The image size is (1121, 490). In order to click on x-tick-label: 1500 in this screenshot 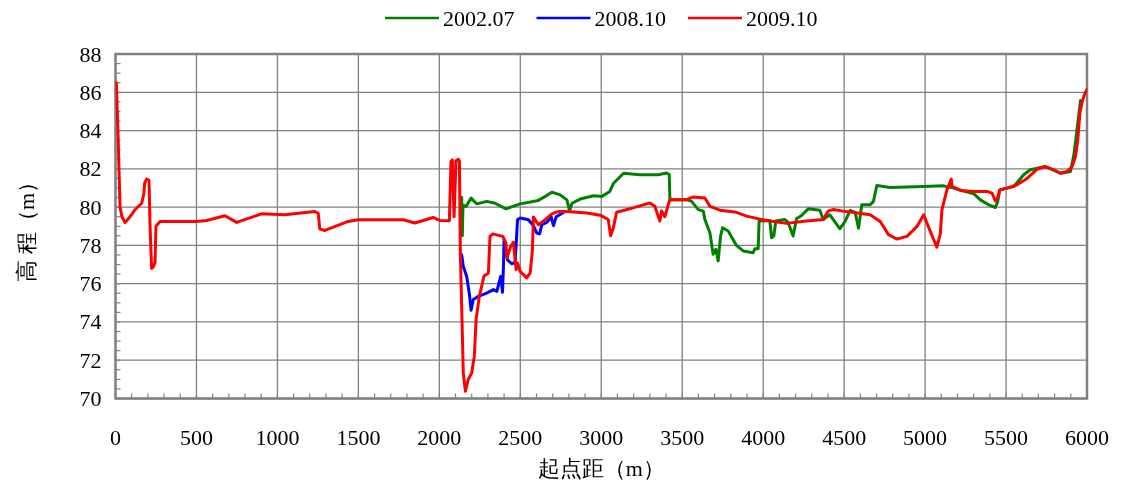, I will do `click(358, 437)`.